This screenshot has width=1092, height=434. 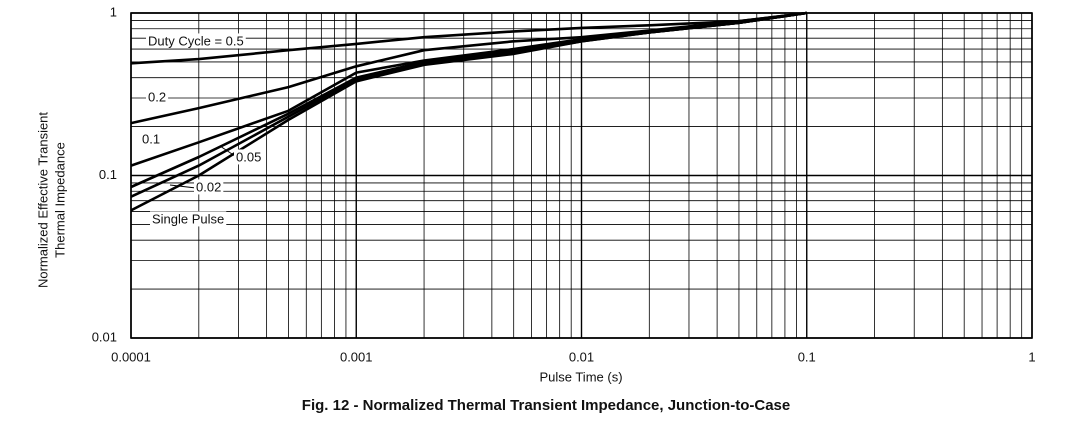 What do you see at coordinates (113, 11) in the screenshot?
I see `y-tick-label: 1` at bounding box center [113, 11].